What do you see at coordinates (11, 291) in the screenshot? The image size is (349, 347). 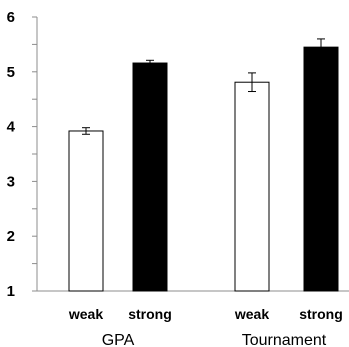 I see `y-tick-label: 1` at bounding box center [11, 291].